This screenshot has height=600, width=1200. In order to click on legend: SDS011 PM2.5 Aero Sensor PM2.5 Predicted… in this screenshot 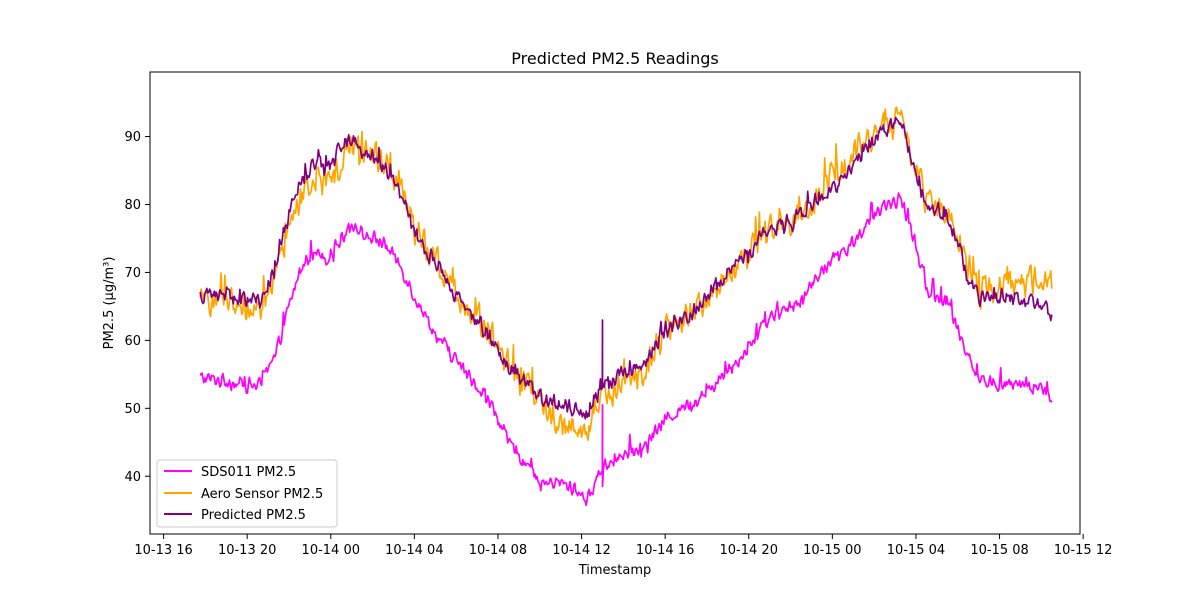, I will do `click(247, 493)`.